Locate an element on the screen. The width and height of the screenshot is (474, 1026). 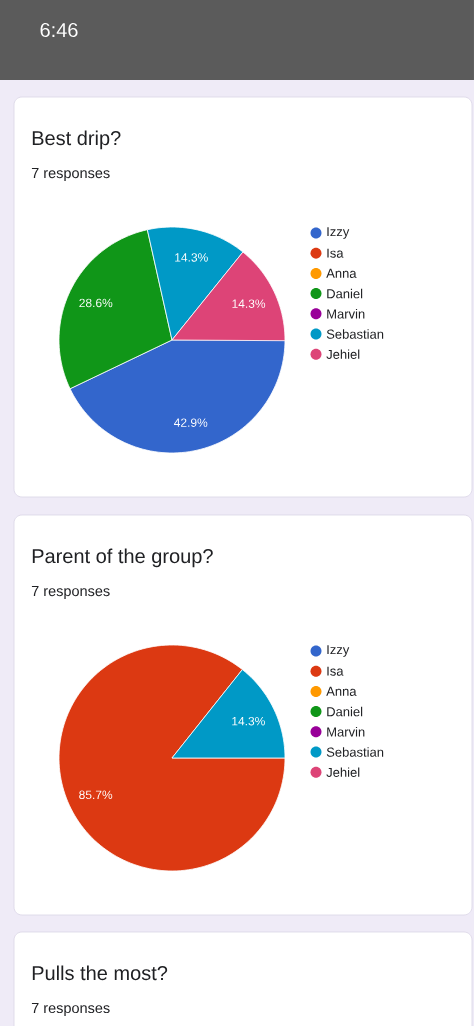
data-label: 42.9% is located at coordinates (191, 422).